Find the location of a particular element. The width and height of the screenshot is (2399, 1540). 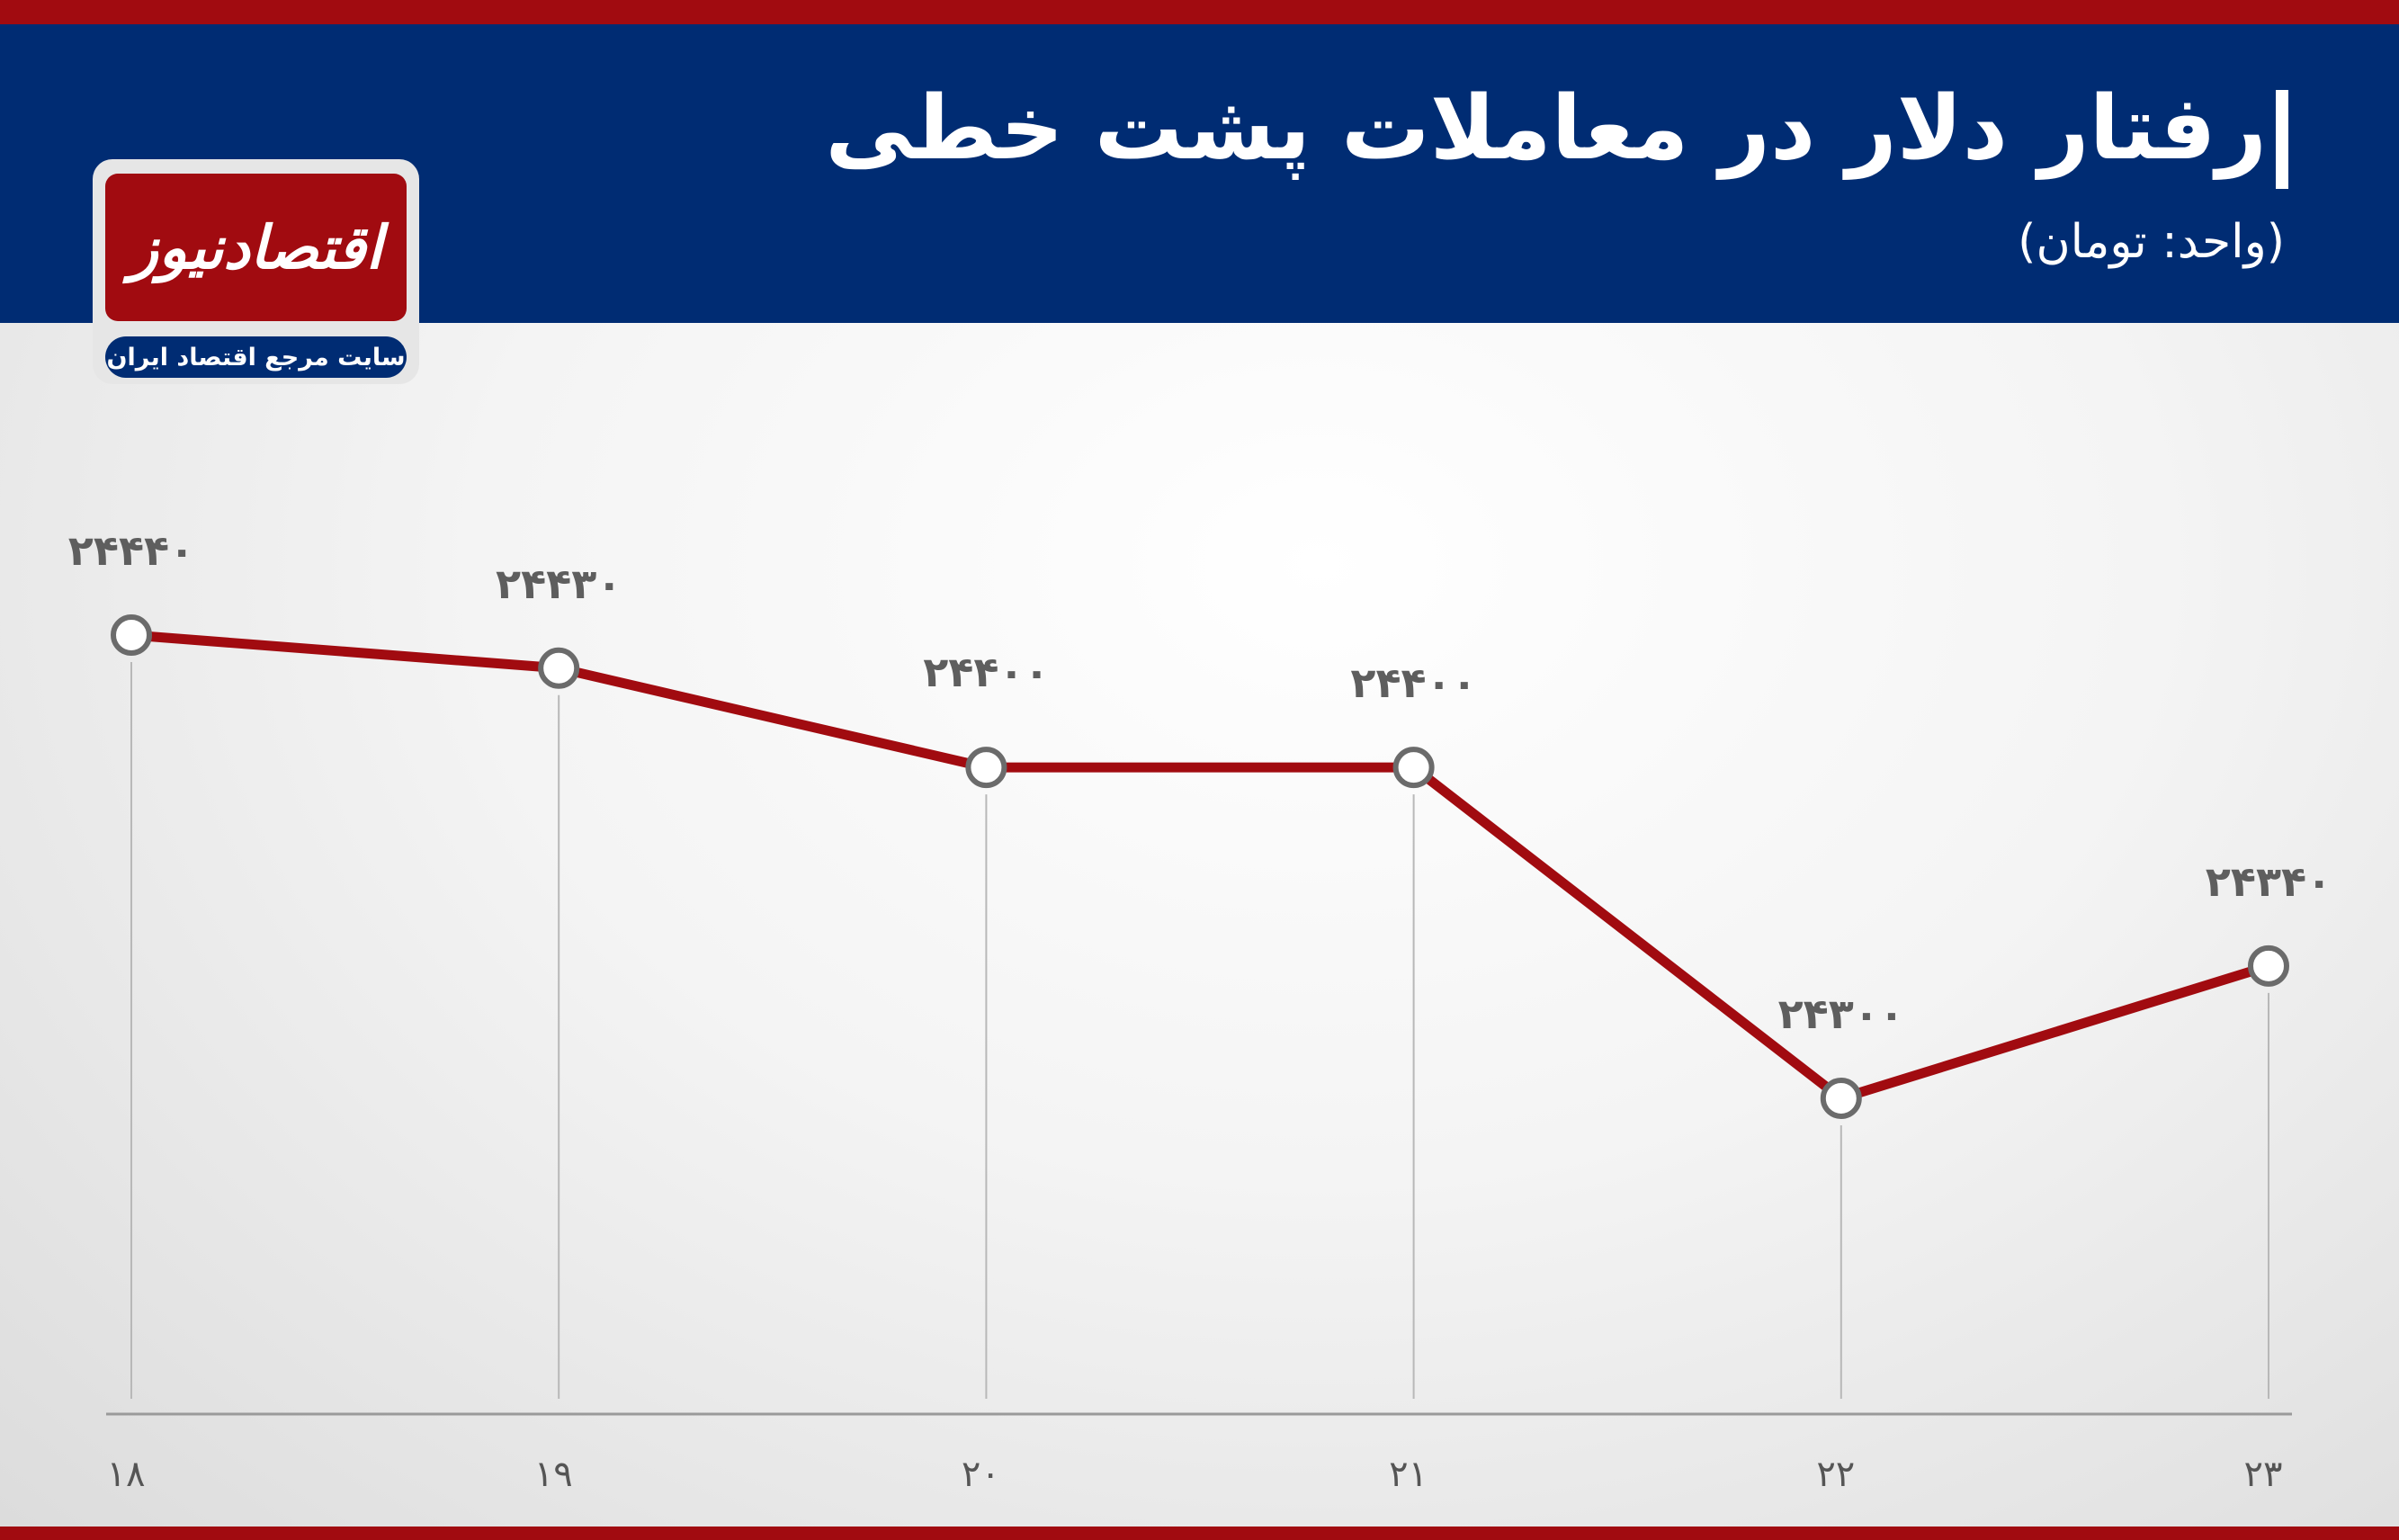

x-tick-label-5: ۲۳ is located at coordinates (2264, 1474).